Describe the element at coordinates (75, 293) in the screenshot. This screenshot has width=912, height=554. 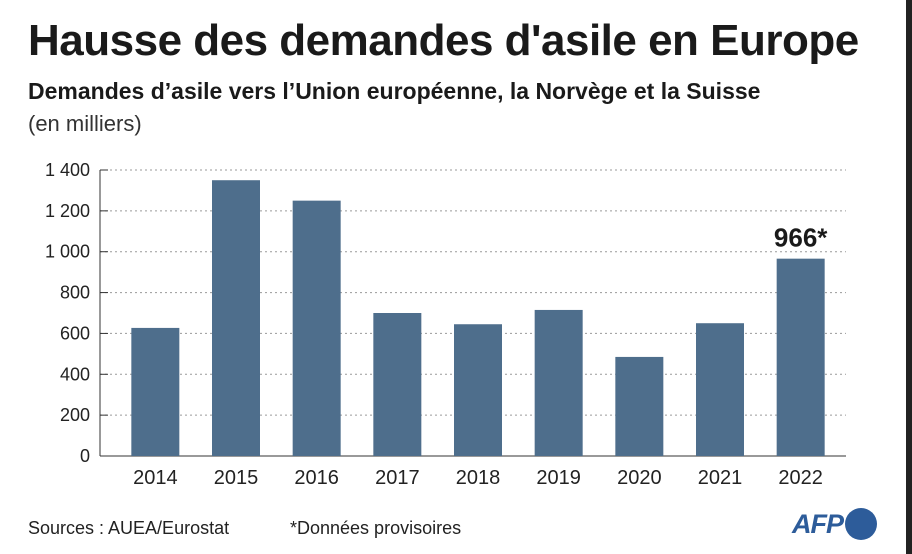
I see `y-tick-label: 800` at that location.